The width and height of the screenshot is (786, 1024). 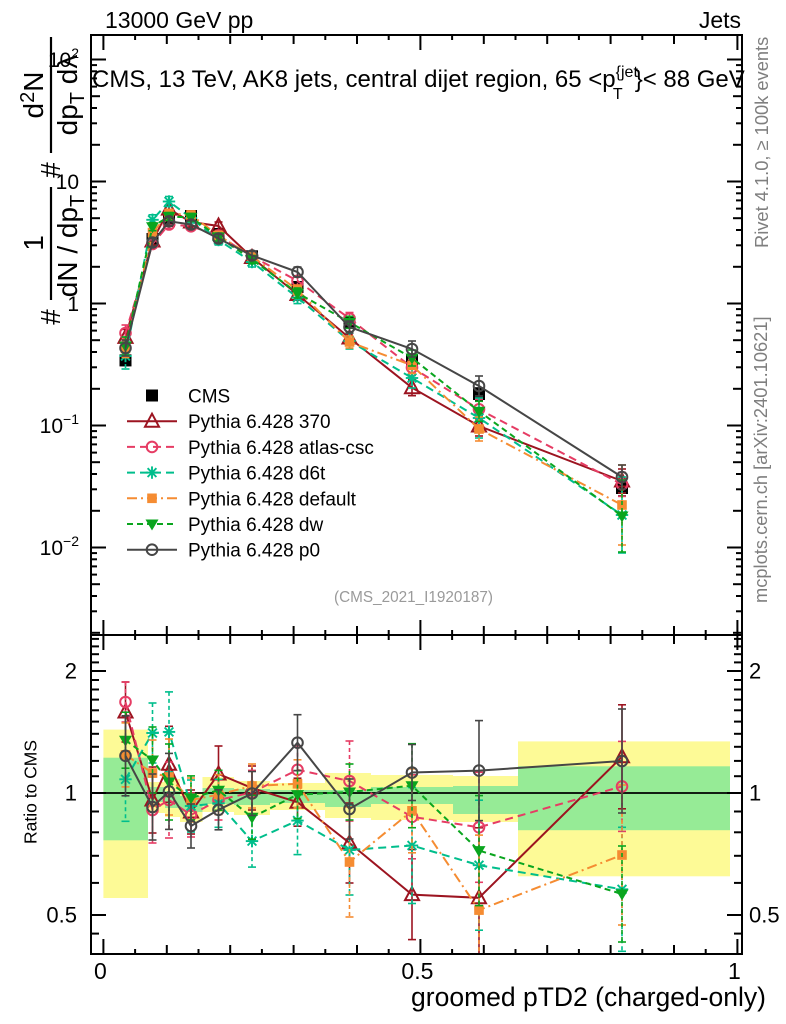 What do you see at coordinates (259, 422) in the screenshot?
I see `svg-text: Pythia 6.428 370` at bounding box center [259, 422].